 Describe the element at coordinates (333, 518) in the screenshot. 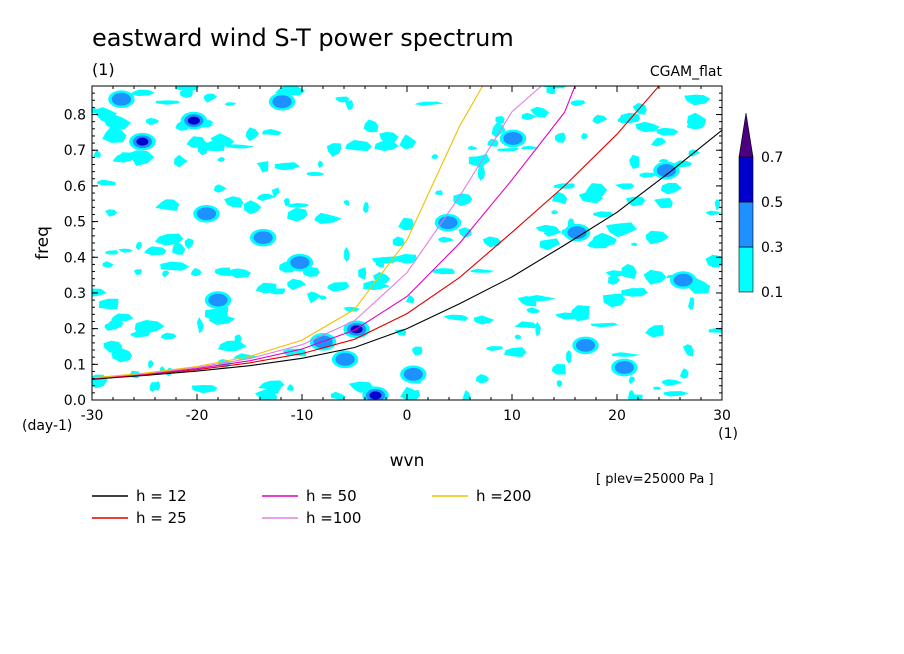

I see `legend-label: h =100` at that location.